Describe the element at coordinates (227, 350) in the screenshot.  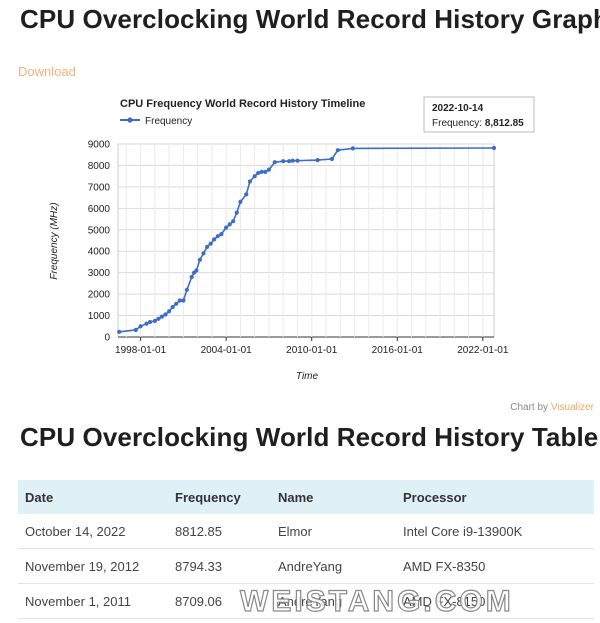
I see `x-tick-label: 2004-01-01` at that location.